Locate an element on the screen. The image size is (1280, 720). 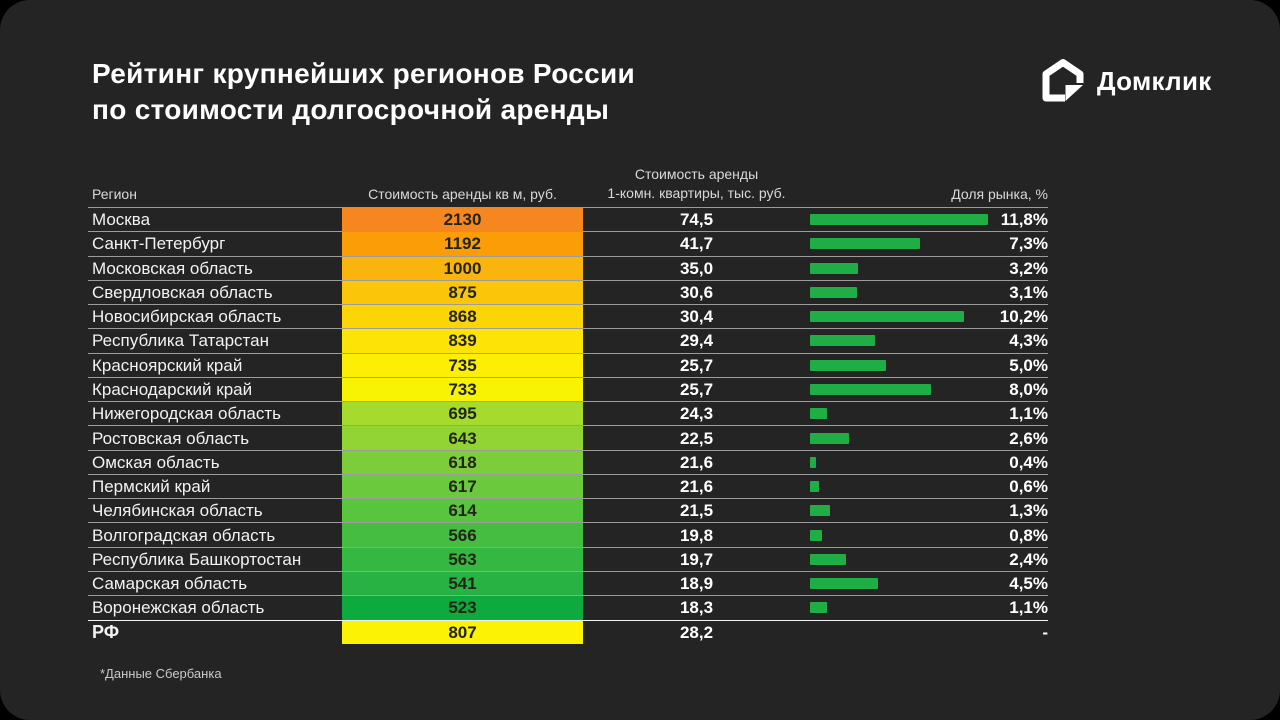
table-row: Нижегородская область 695 24,3 1,1% is located at coordinates (568, 413).